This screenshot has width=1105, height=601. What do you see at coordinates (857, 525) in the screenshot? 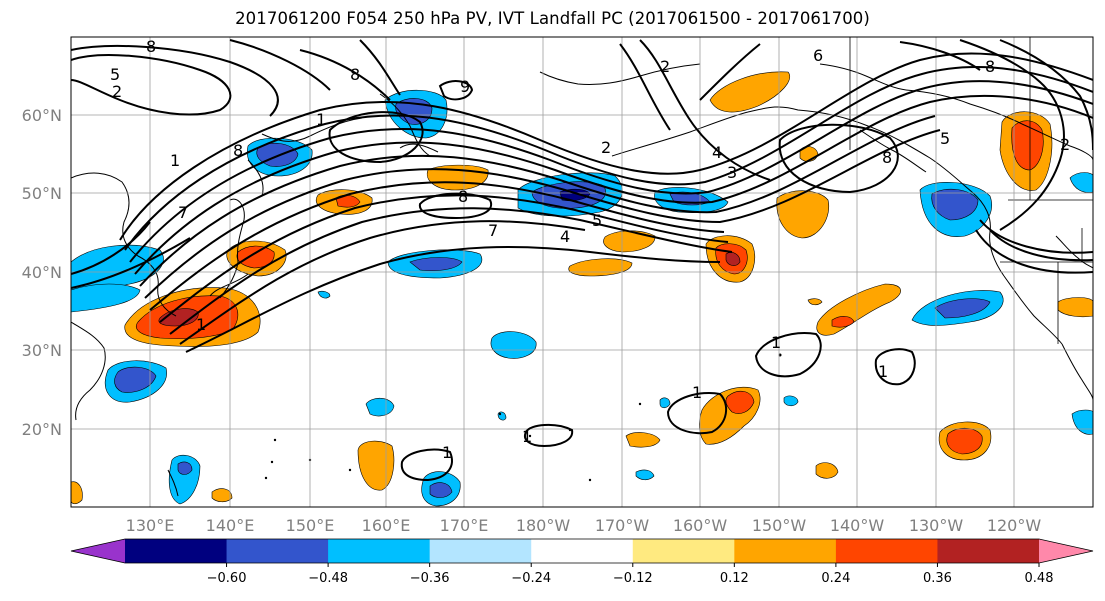
I see `lon-label: 140°W` at bounding box center [857, 525].